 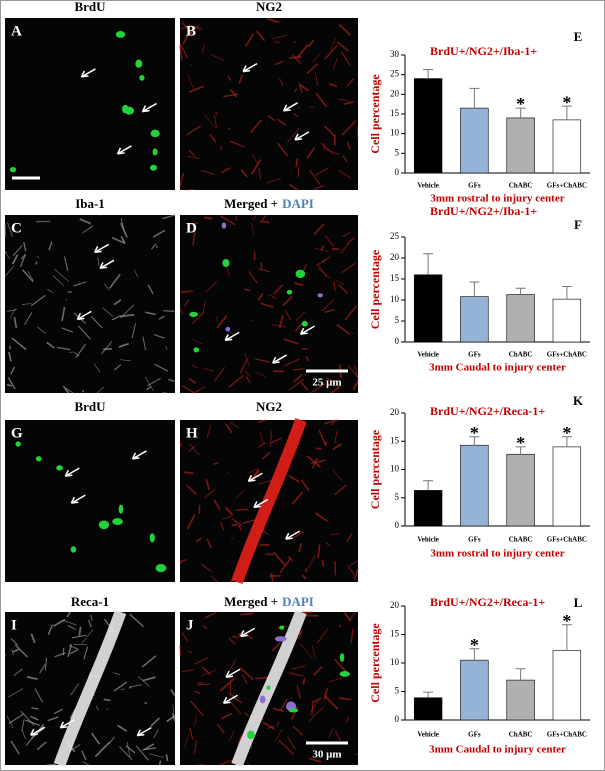 What do you see at coordinates (375, 114) in the screenshot?
I see `y-axis-label: Cell percentage` at bounding box center [375, 114].